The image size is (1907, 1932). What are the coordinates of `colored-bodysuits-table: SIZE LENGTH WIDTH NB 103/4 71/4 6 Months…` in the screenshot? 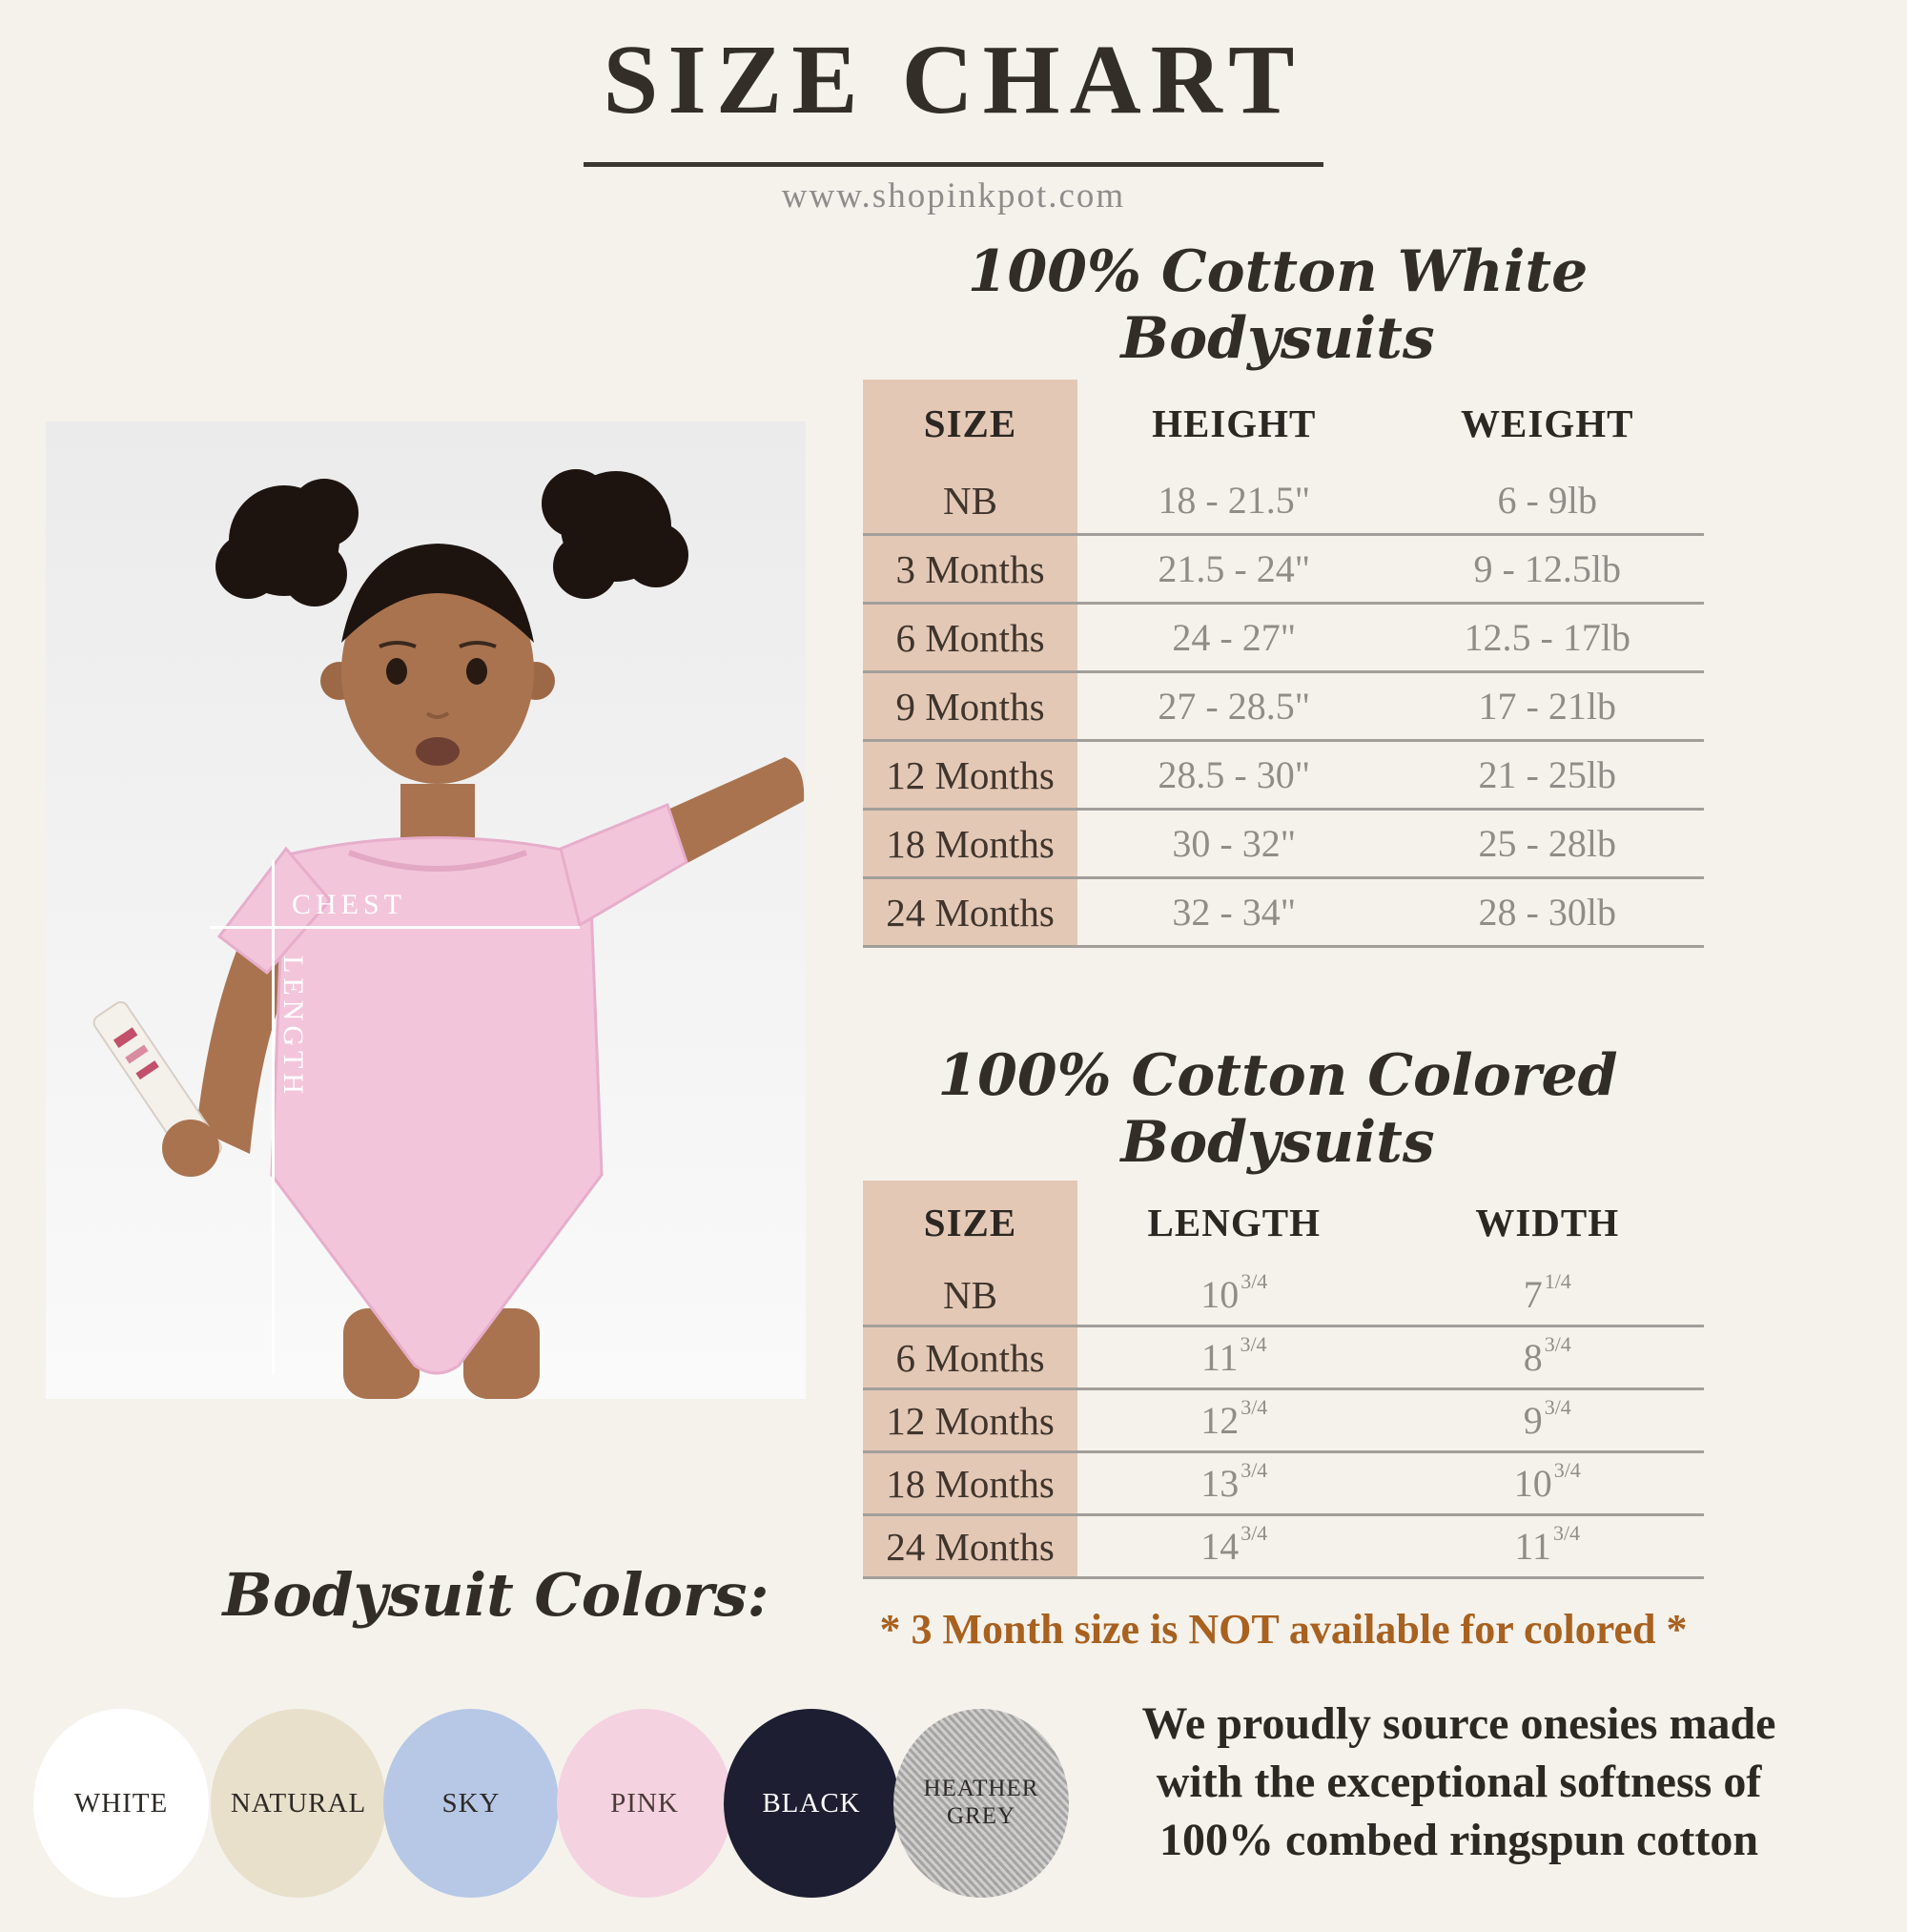 It's located at (1283, 1380).